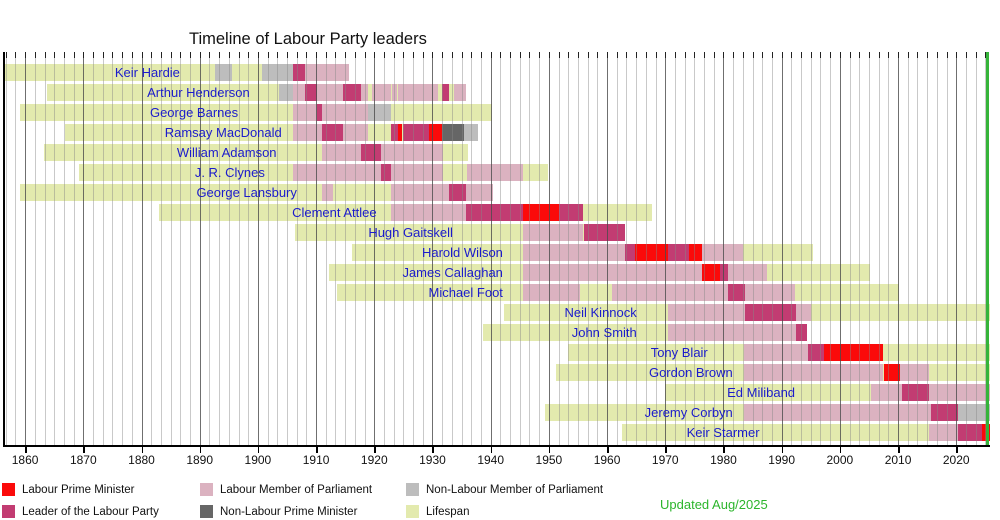 Image resolution: width=1000 pixels, height=520 pixels. Describe the element at coordinates (90, 511) in the screenshot. I see `legend-label: Leader of the Labour Party` at that location.